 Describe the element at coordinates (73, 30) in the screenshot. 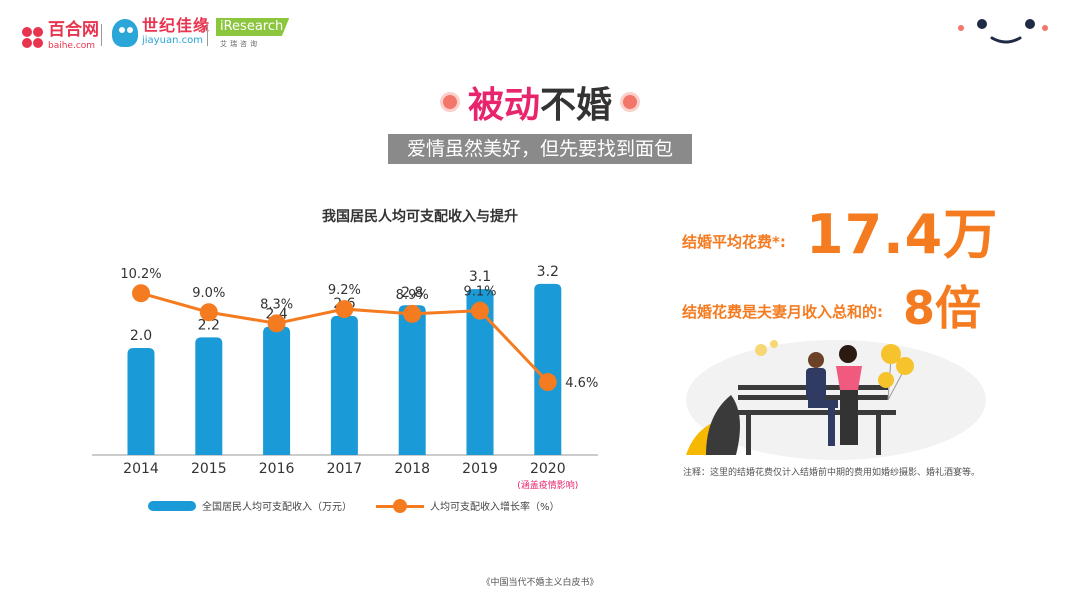

I see `baihe-name: 百合网` at that location.